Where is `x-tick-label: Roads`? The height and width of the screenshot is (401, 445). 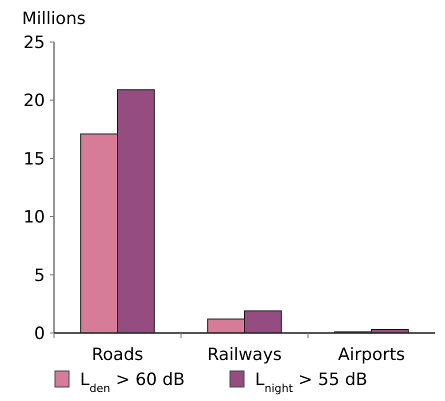 x-tick-label: Roads is located at coordinates (118, 355).